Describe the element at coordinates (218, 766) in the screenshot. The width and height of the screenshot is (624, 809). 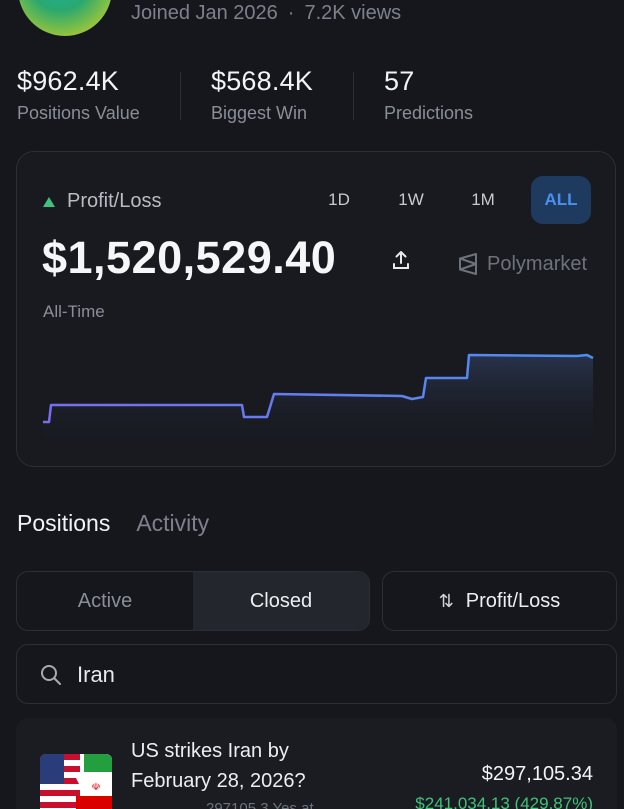
I see `market-question: US strikes Iran by February 28, 2026?` at that location.